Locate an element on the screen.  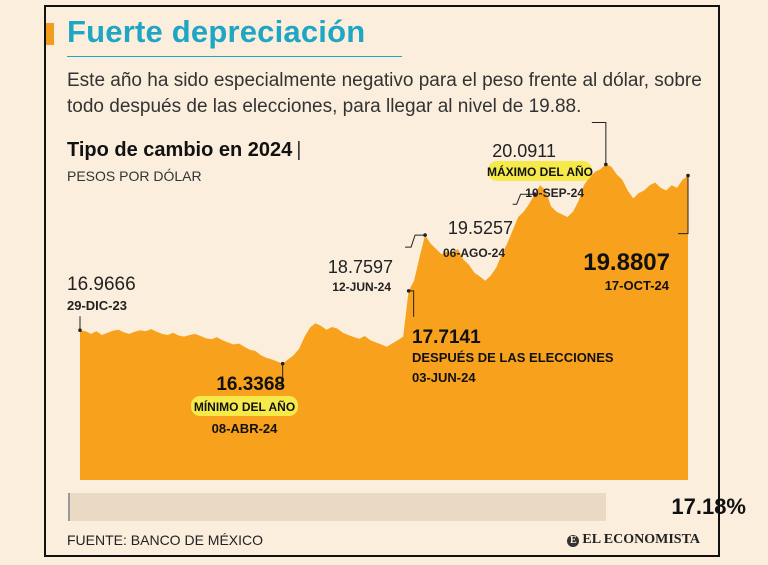
point-jun12 is located at coordinates (425, 235).